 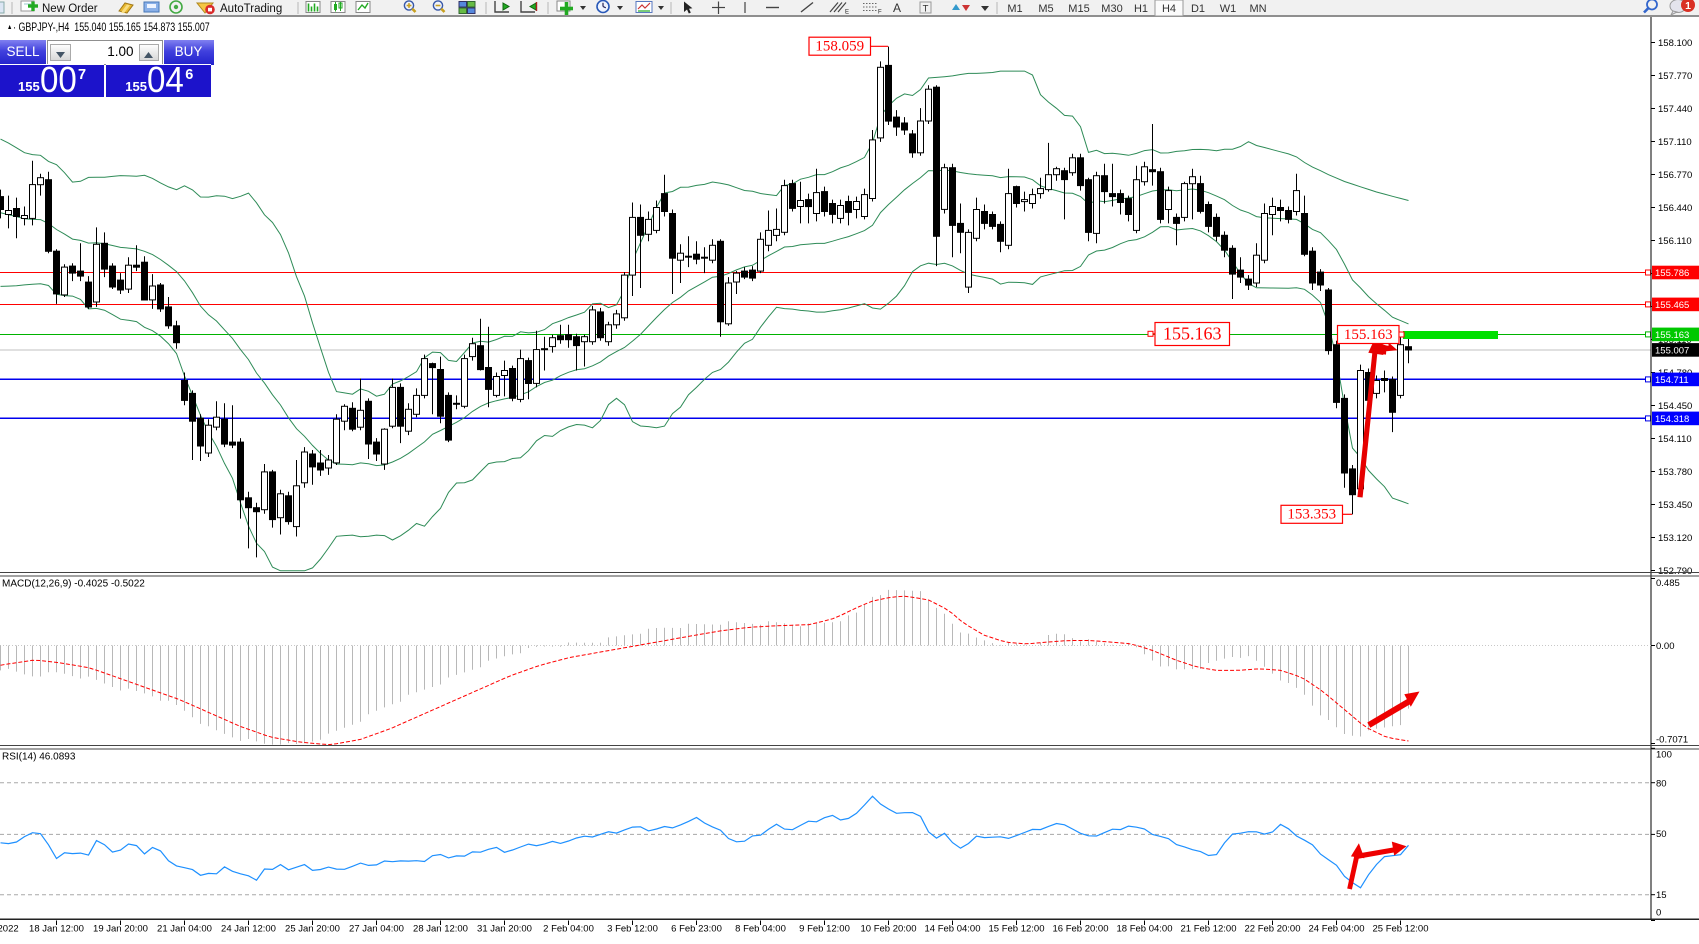 I want to click on svg-text: 17 Jan 2022, so click(x=9, y=929).